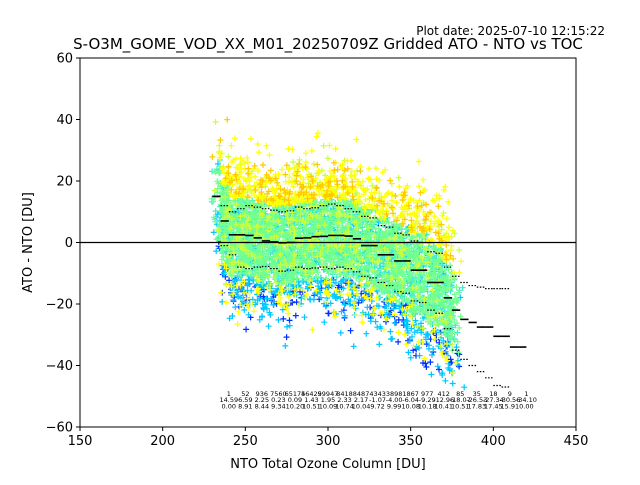  What do you see at coordinates (262, 394) in the screenshot?
I see `stat-count: 936` at bounding box center [262, 394].